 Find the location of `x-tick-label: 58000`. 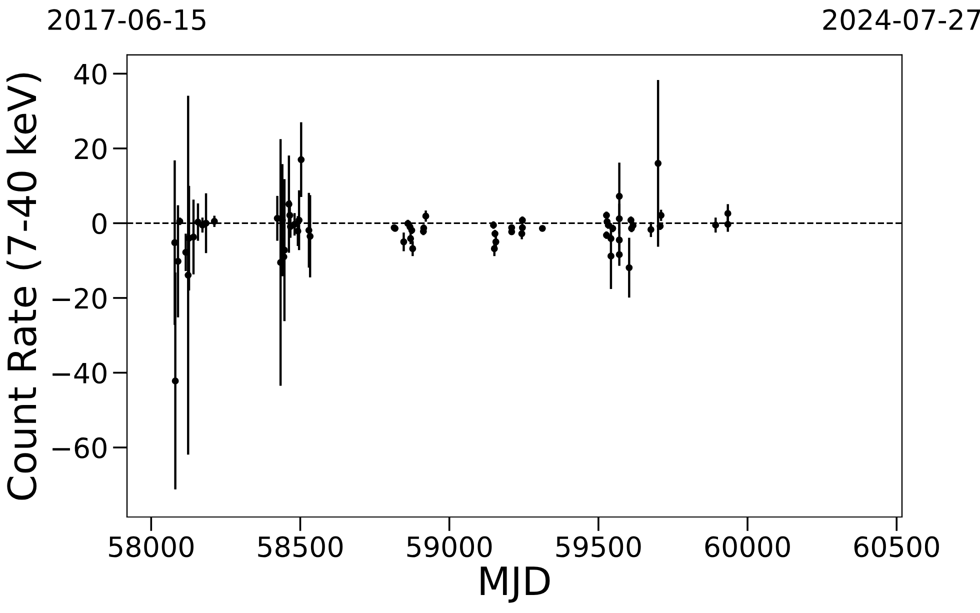

x-tick-label: 58000 is located at coordinates (151, 547).